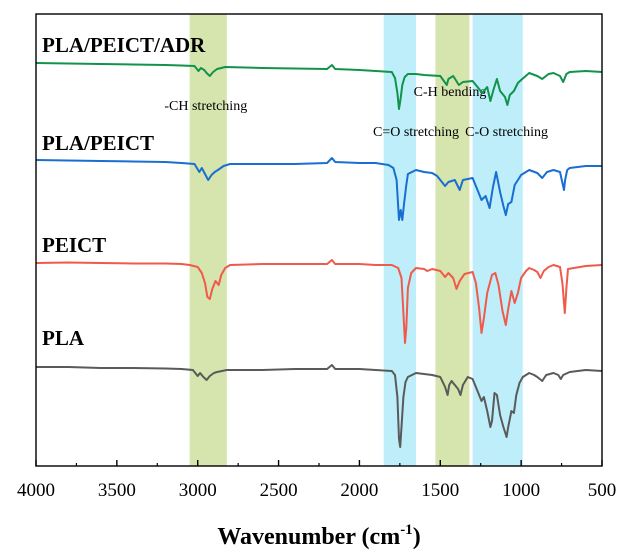  Describe the element at coordinates (602, 490) in the screenshot. I see `x-tick-label-7: 500` at that location.